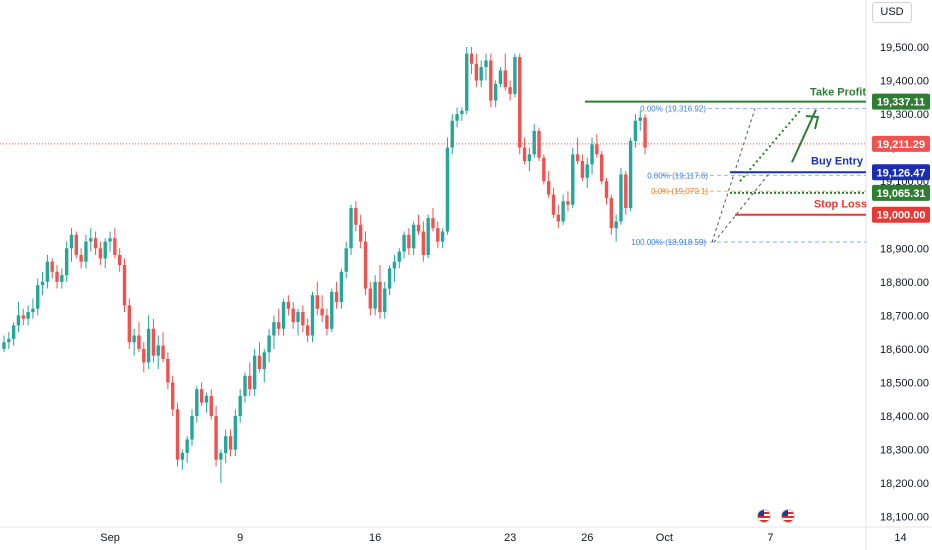  What do you see at coordinates (904, 115) in the screenshot?
I see `price-tick-label: 19,300.00` at bounding box center [904, 115].